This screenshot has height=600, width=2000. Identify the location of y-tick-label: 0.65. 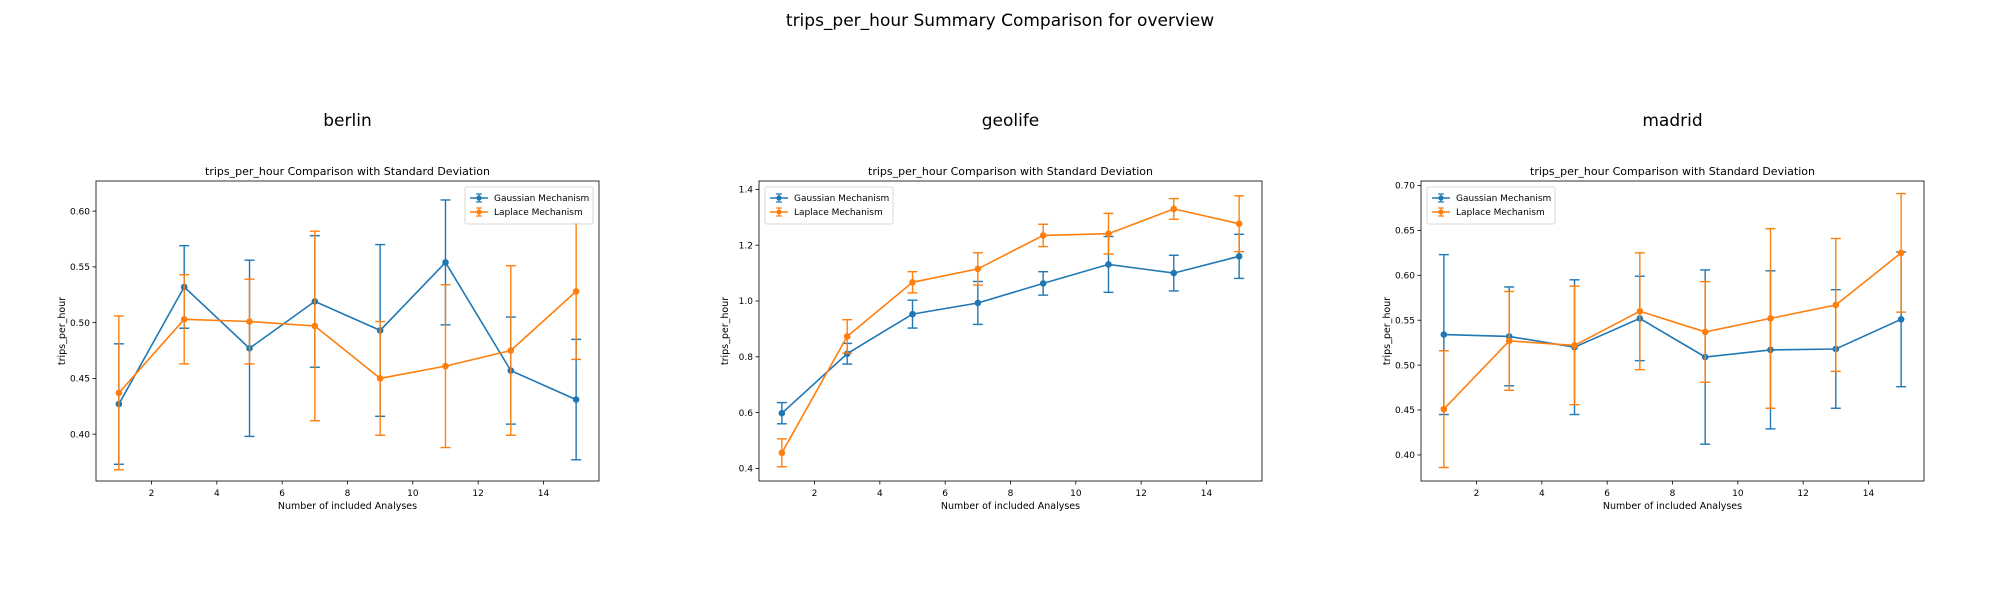
(1405, 232).